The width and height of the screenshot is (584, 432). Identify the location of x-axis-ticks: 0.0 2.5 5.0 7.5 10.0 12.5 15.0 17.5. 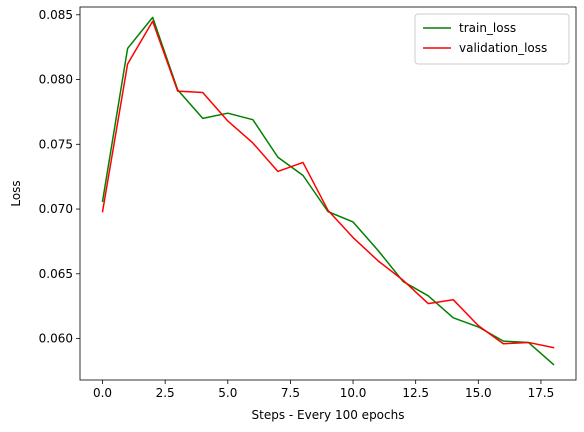
(323, 390).